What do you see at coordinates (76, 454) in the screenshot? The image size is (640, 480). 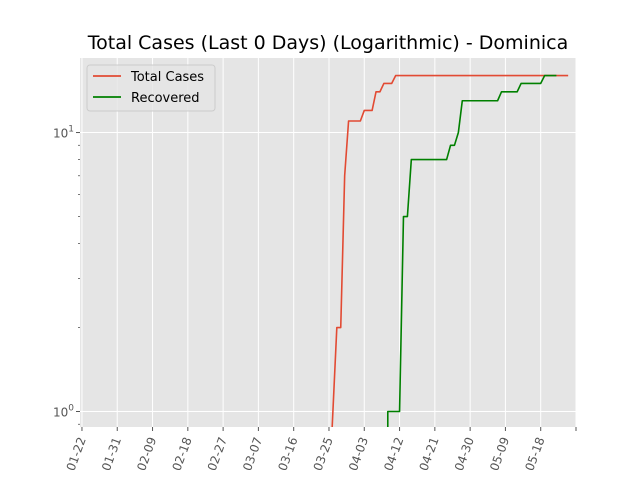 I see `x-tick-label: 01-22` at bounding box center [76, 454].